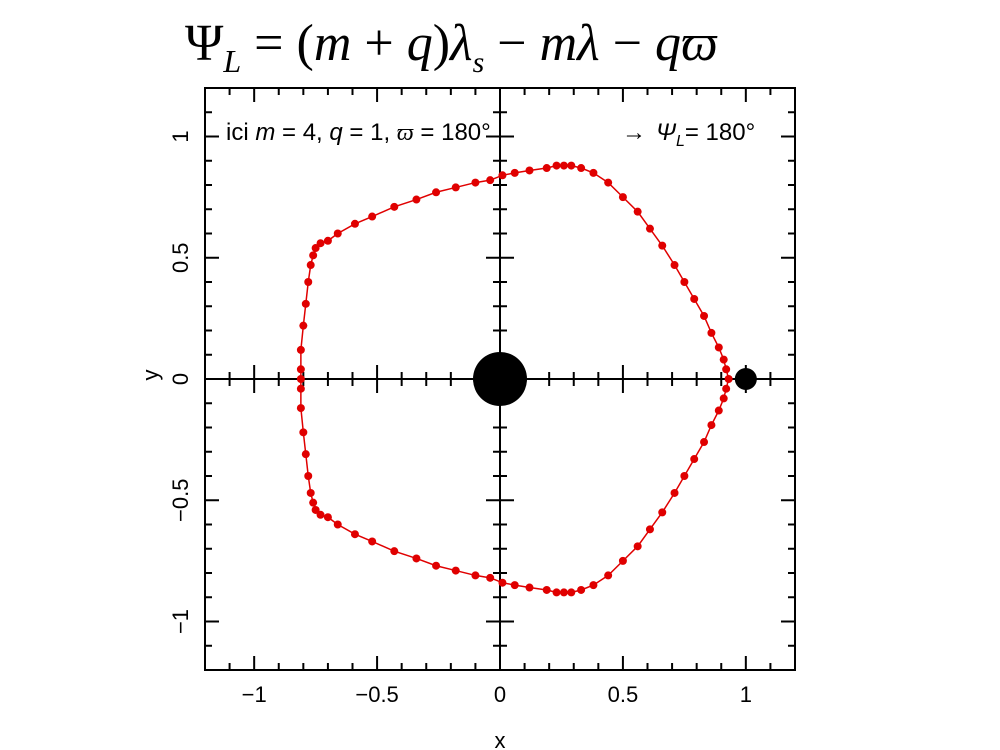  I want to click on bodies, so click(615, 379).